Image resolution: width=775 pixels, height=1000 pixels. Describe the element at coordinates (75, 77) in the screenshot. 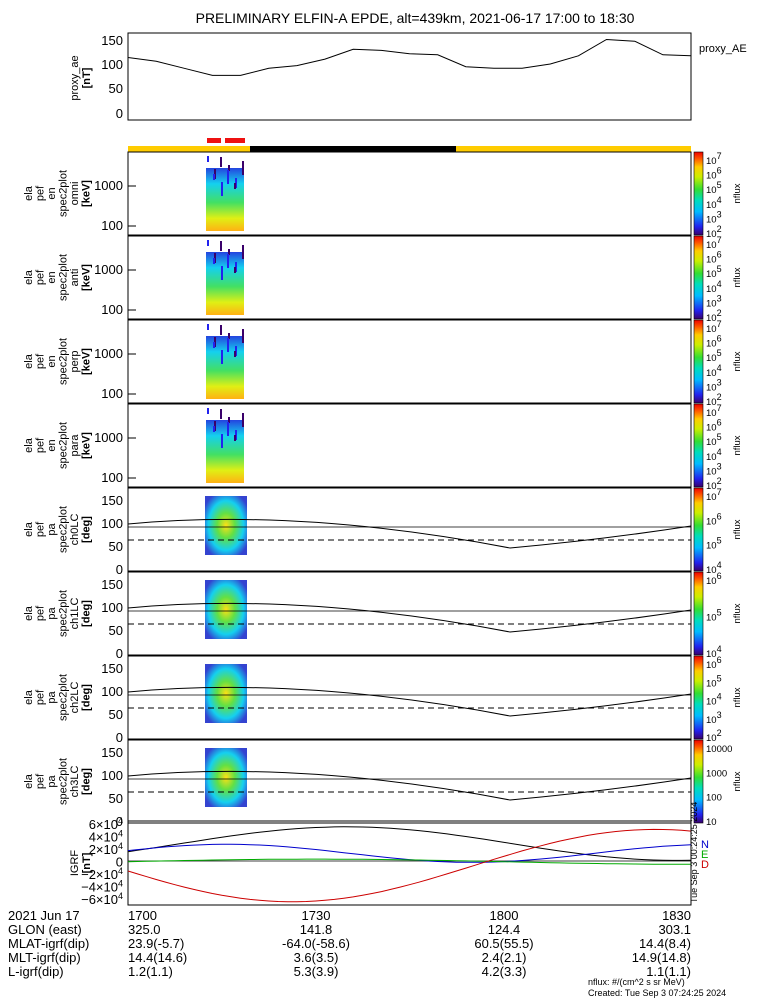

I see `proxy-ae-ylabel-0: proxy_ae` at that location.